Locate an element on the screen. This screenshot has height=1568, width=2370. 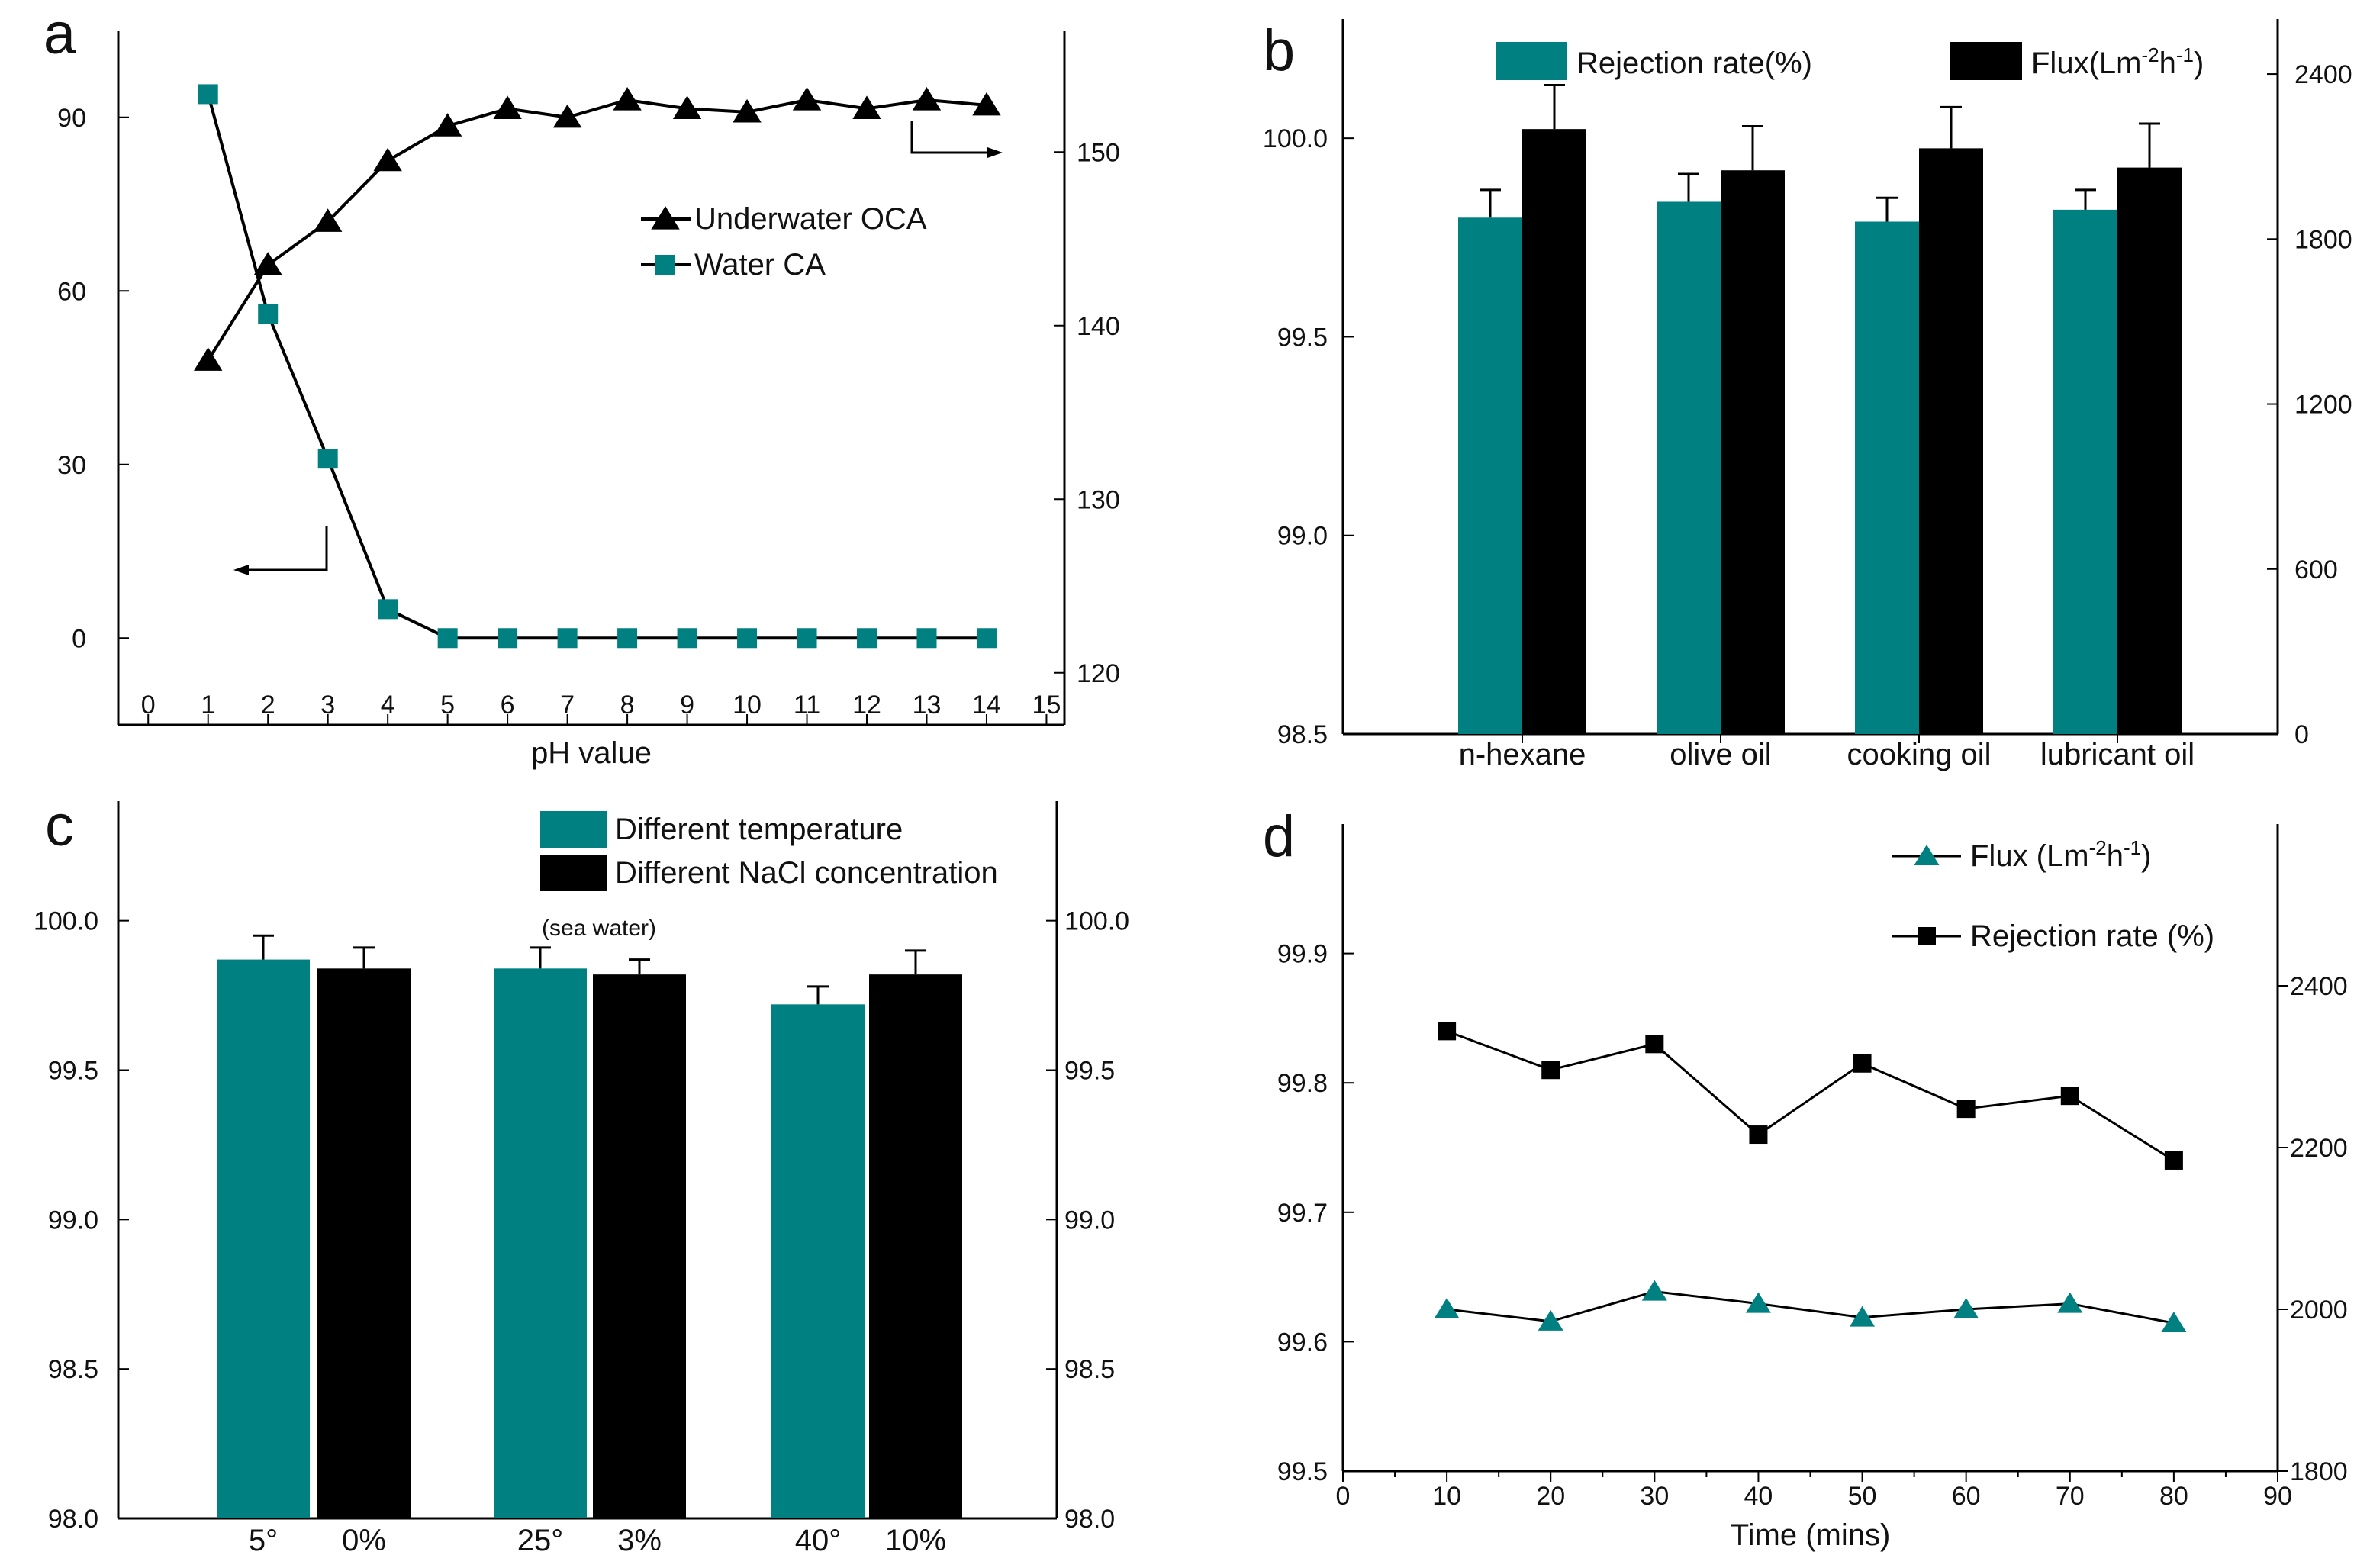
d-ytick-r-label-2: 2200 is located at coordinates (2319, 1148).